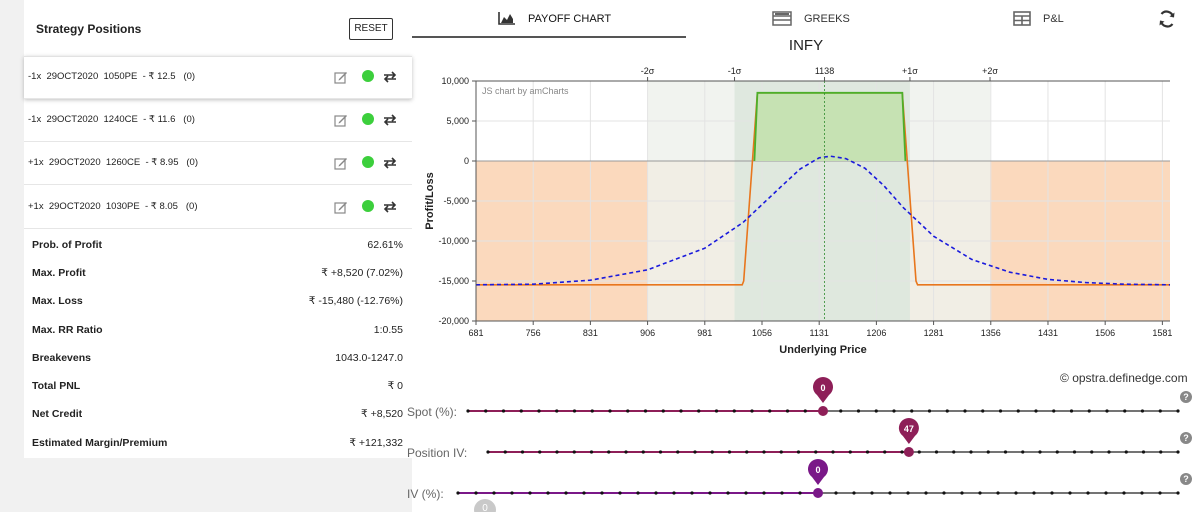 This screenshot has height=512, width=1200. I want to click on stat-value: ₹ +121,332, so click(376, 443).